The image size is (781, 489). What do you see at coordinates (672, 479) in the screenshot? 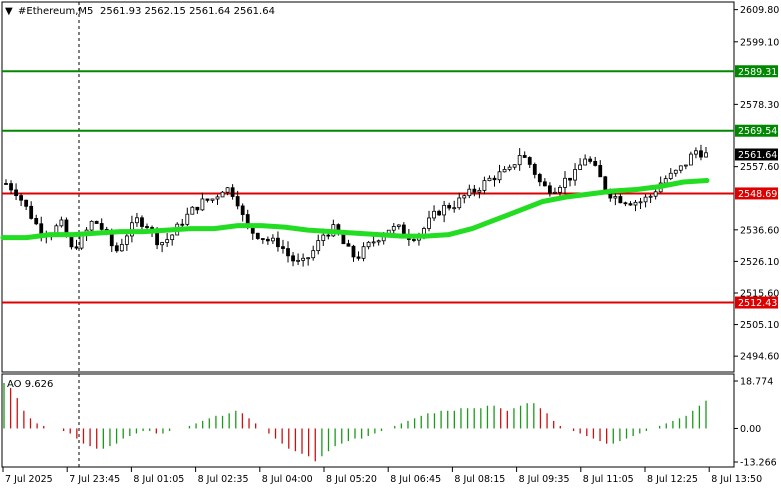
I see `time-tick-label: 8 Jul 12:25` at bounding box center [672, 479].